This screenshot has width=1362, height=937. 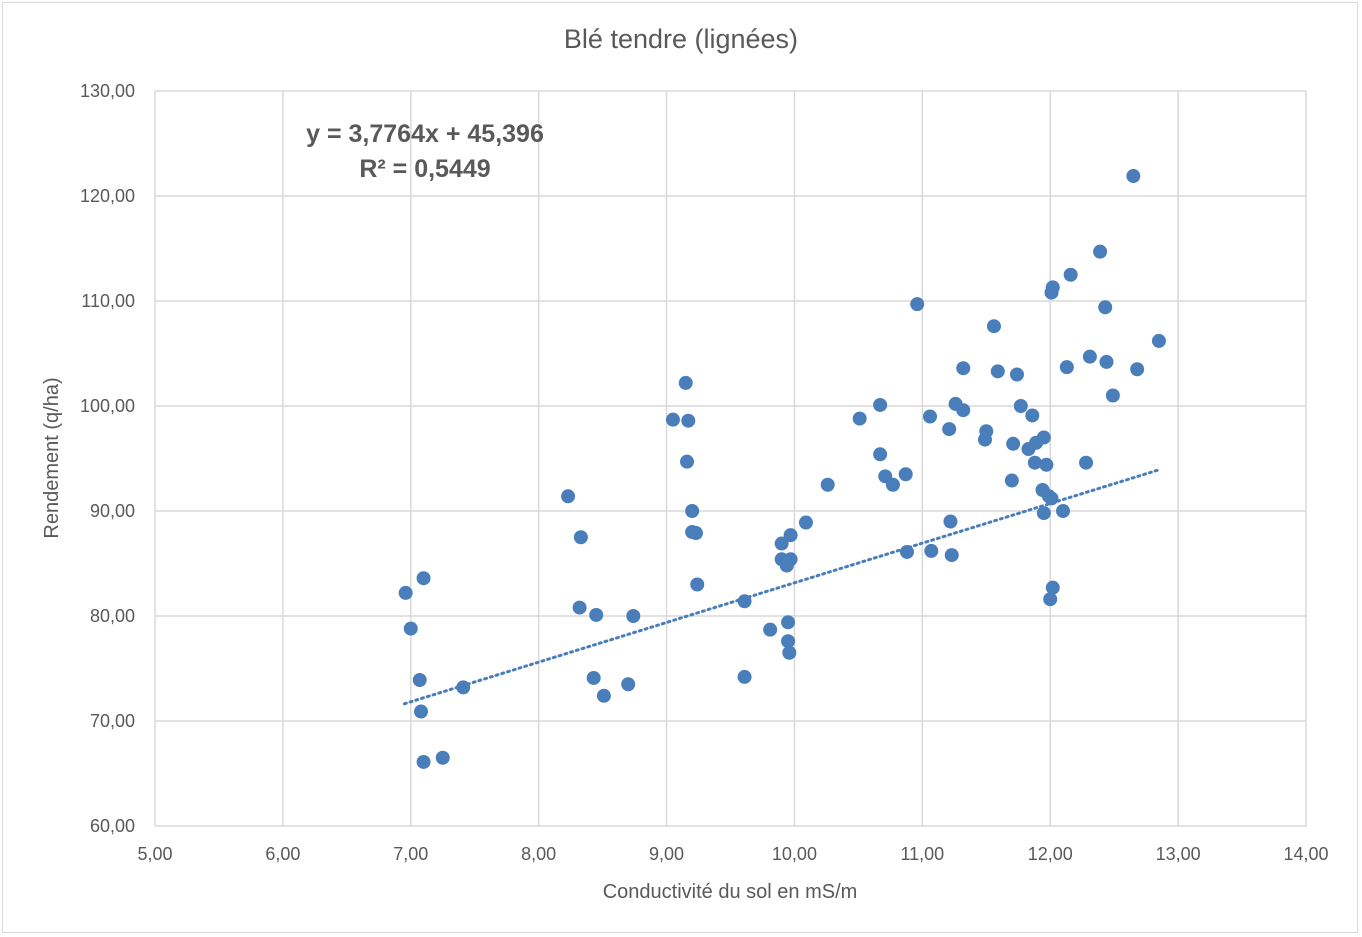 I want to click on chart-title: Blé tendre (lignées), so click(x=681, y=39).